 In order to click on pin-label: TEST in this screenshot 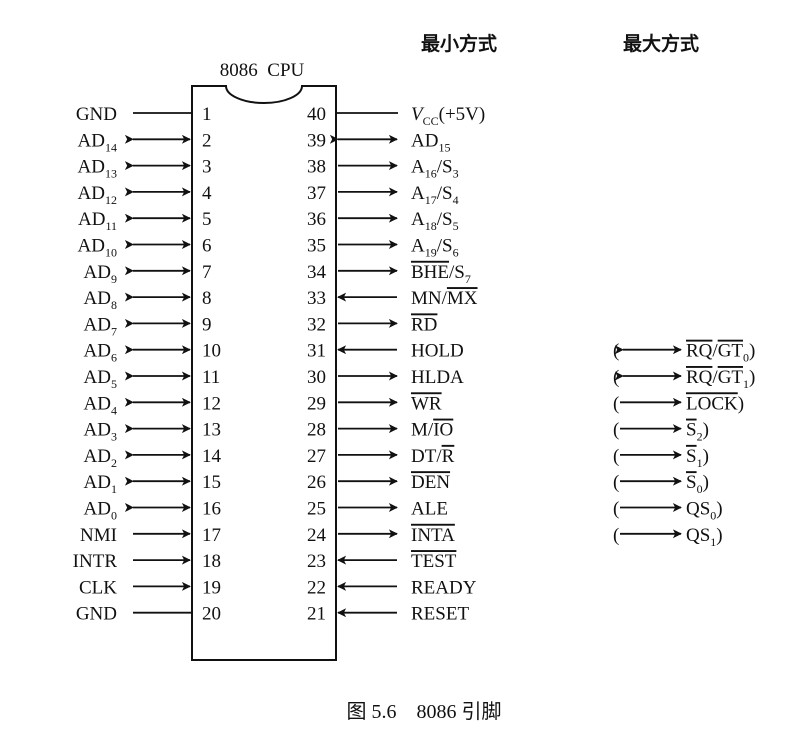, I will do `click(434, 561)`.